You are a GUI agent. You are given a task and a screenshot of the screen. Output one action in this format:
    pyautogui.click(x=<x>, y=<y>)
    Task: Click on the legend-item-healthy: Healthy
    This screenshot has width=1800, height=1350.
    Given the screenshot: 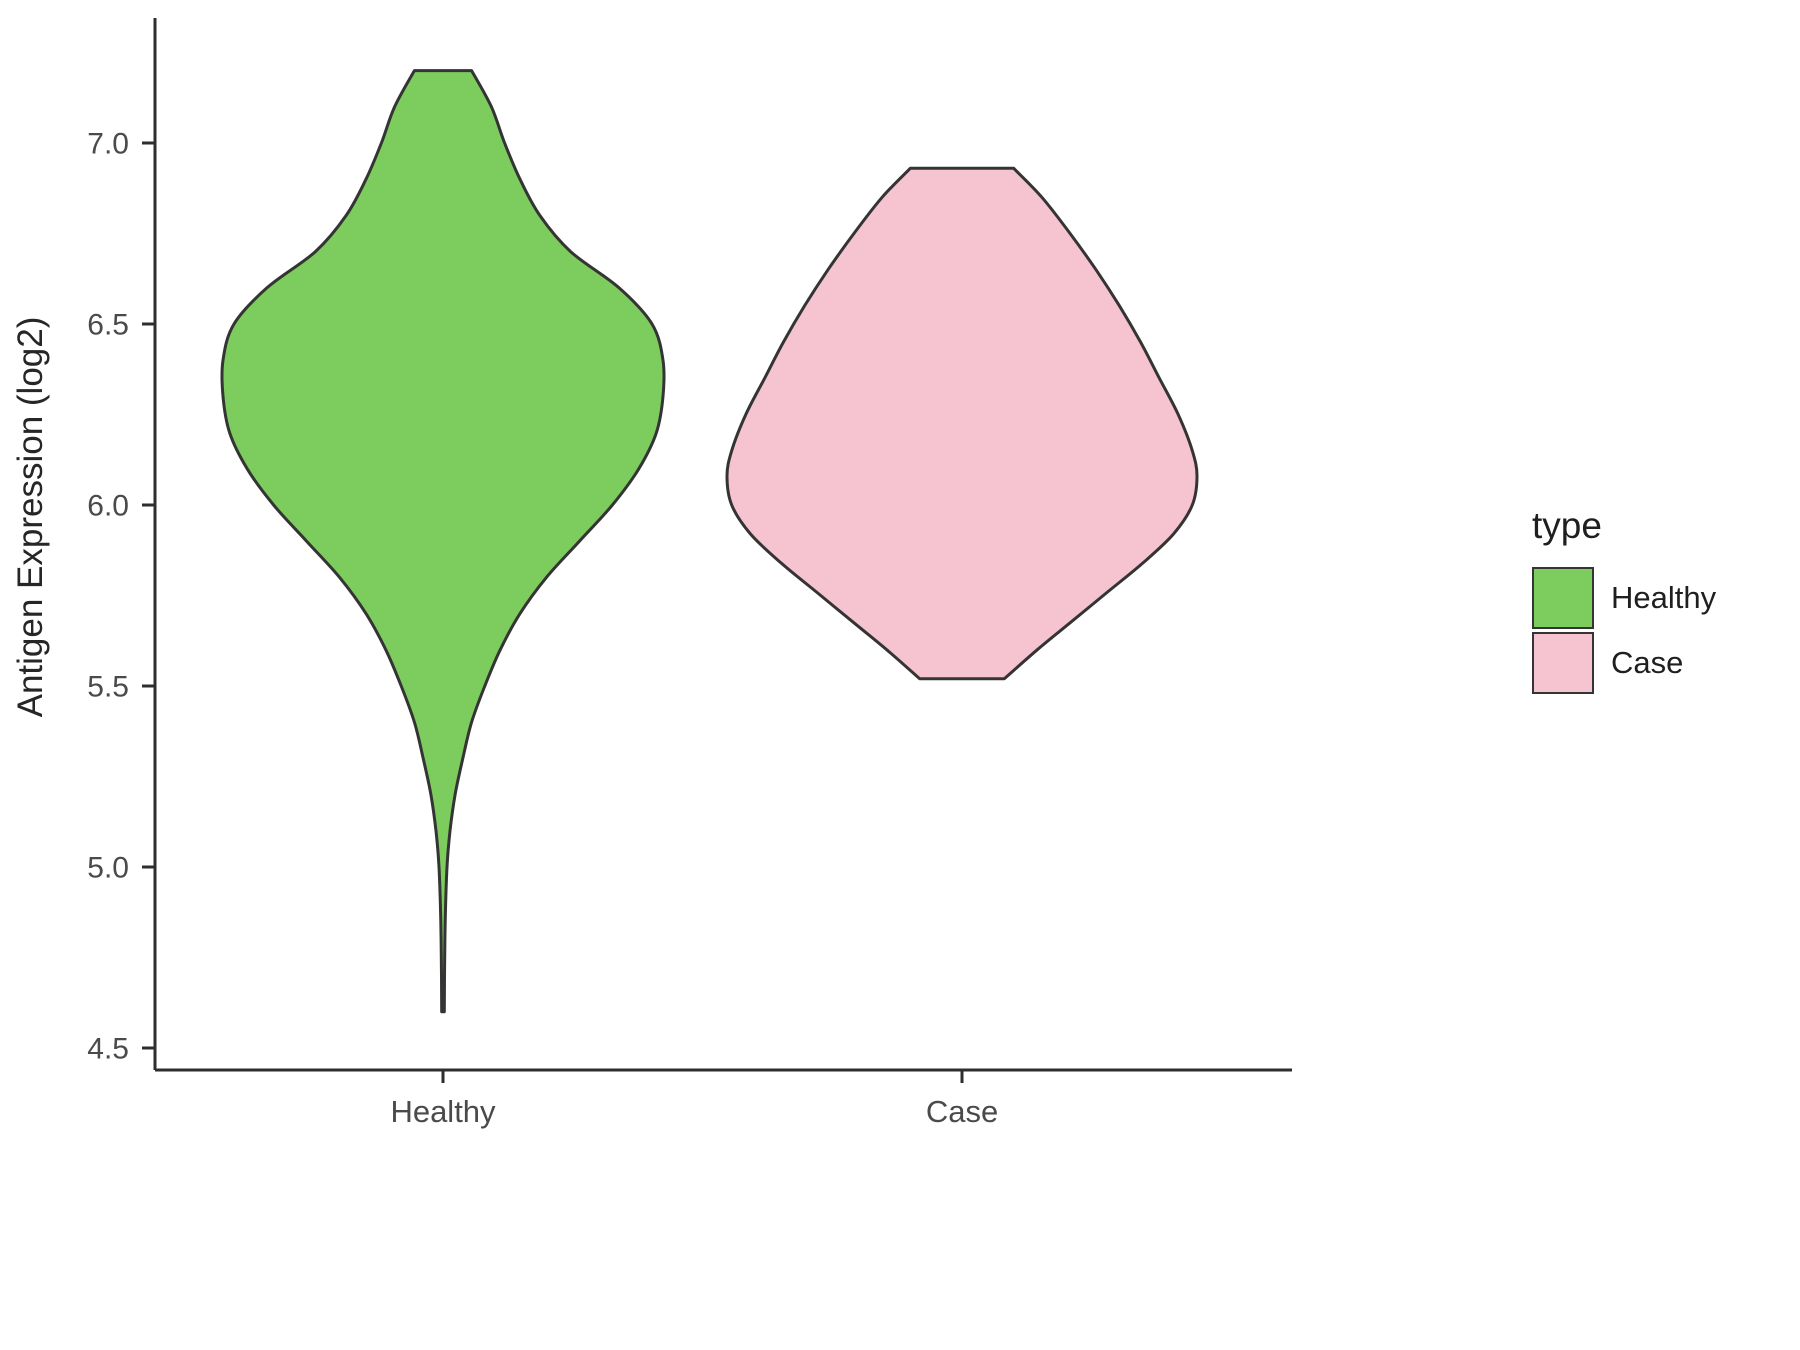 What is the action you would take?
    pyautogui.click(x=1624, y=598)
    